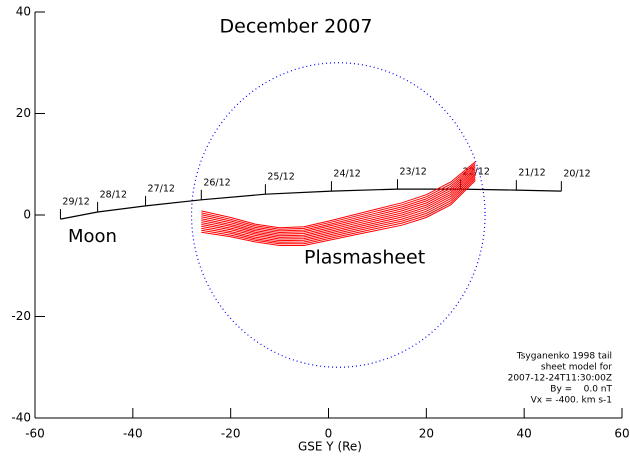 The image size is (630, 458). I want to click on model-note: Vx = -400. km s-1, so click(571, 401).